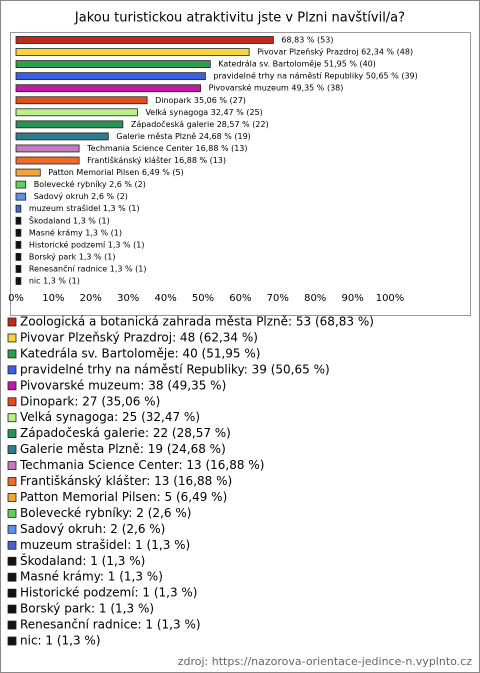 The height and width of the screenshot is (673, 480). What do you see at coordinates (110, 625) in the screenshot?
I see `legend-label: Renesanční radnice: 1 (1,3 %)` at bounding box center [110, 625].